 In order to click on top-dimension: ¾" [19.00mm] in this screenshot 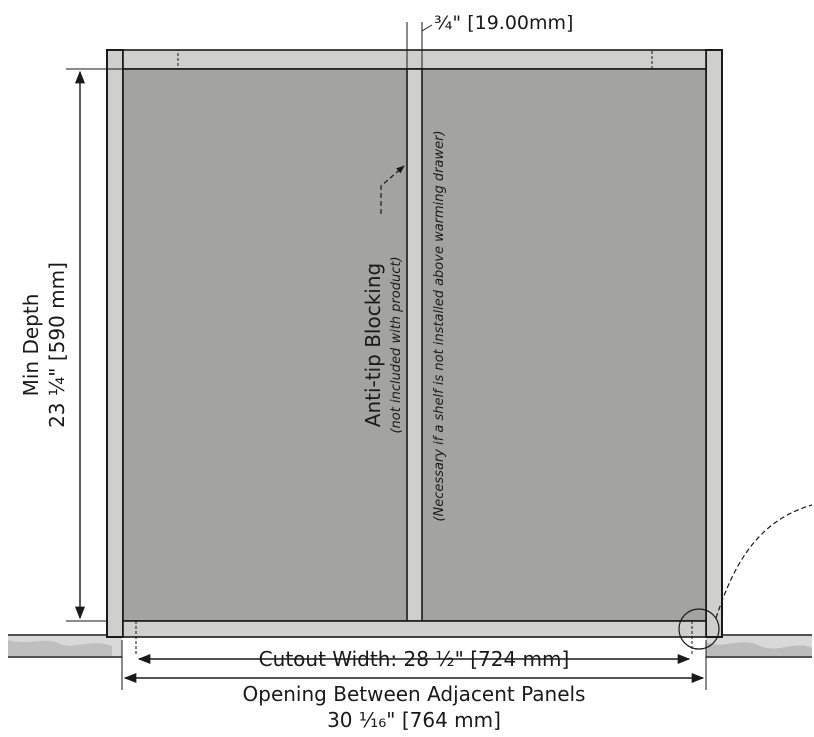, I will do `click(489, 41)`.